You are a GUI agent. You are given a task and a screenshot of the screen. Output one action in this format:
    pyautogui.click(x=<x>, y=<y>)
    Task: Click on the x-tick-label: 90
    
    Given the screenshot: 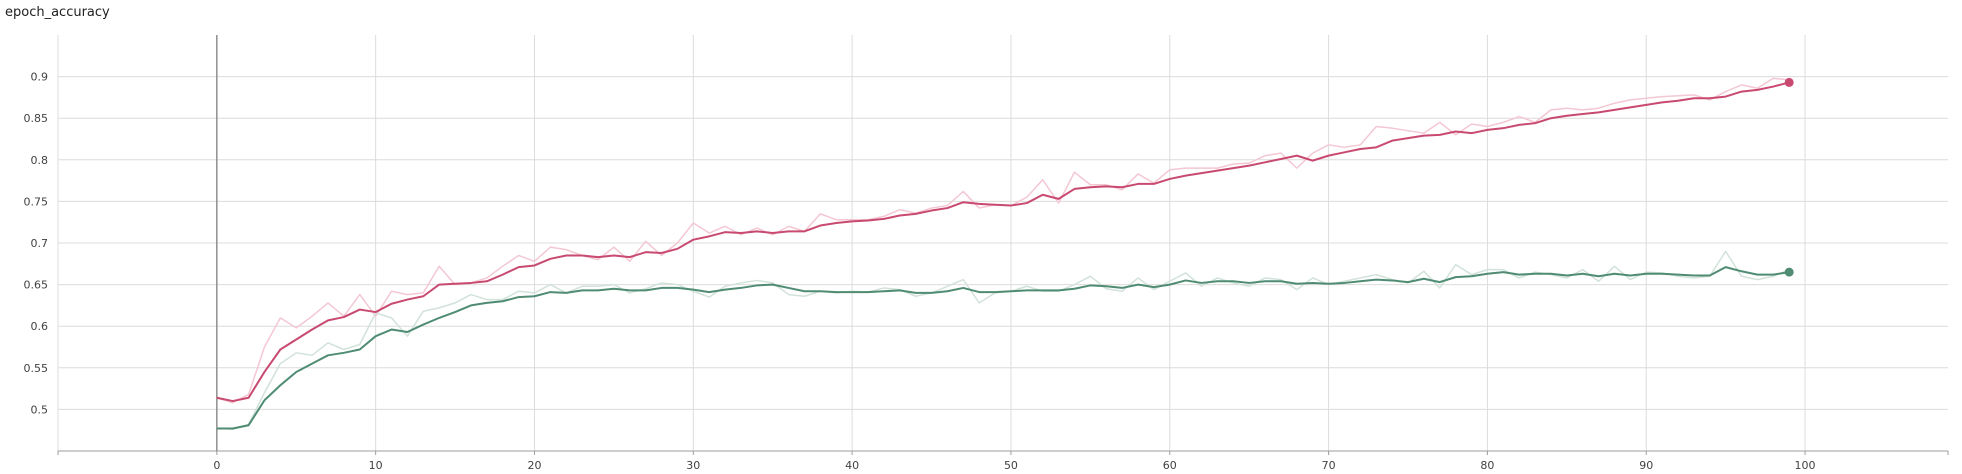 What is the action you would take?
    pyautogui.click(x=1646, y=465)
    